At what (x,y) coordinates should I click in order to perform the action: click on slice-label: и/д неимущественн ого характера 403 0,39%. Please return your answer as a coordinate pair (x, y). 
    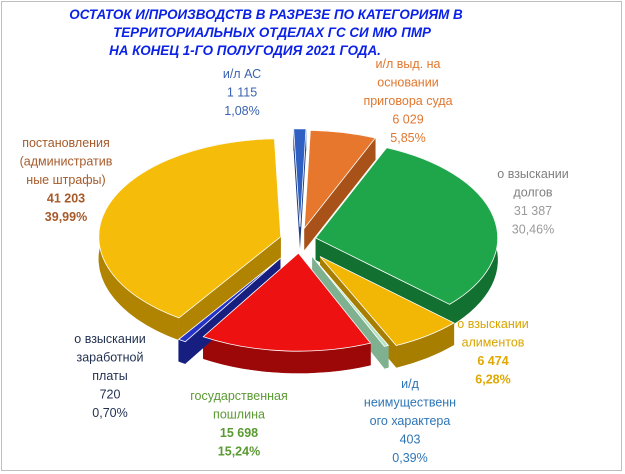
    Looking at the image, I should click on (410, 421).